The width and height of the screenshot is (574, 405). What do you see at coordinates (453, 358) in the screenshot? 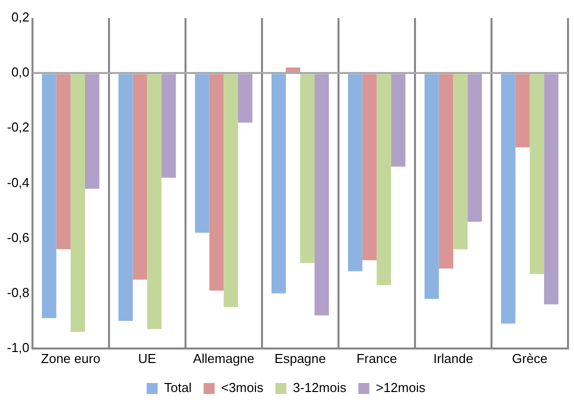
I see `x-tick-label: Irlande` at bounding box center [453, 358].